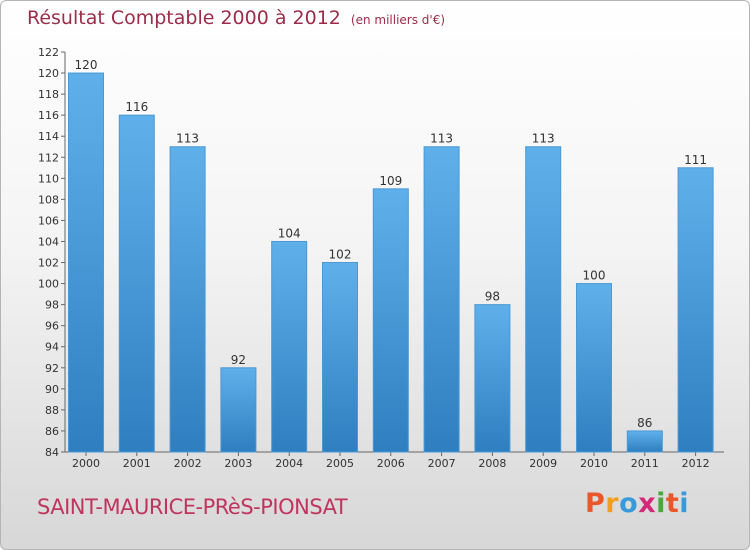  What do you see at coordinates (86, 262) in the screenshot?
I see `bar-2000` at bounding box center [86, 262].